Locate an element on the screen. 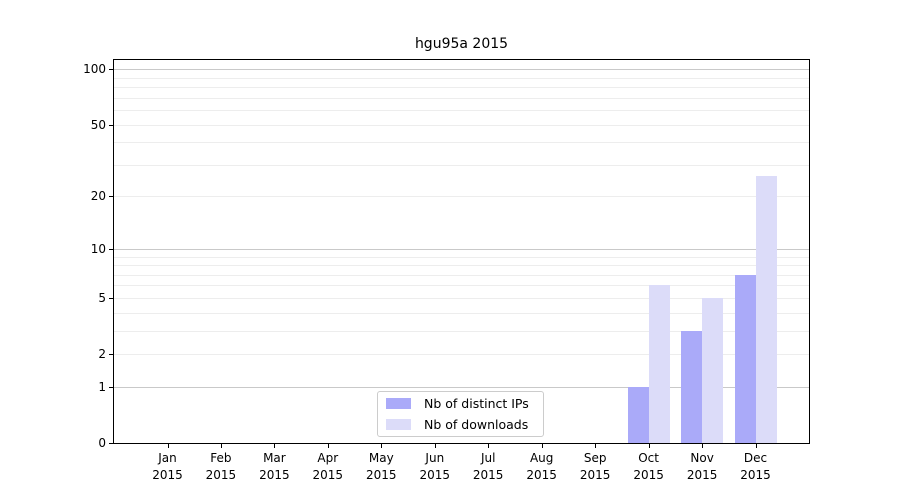  x-axis-month-label: Jul is located at coordinates (488, 458).